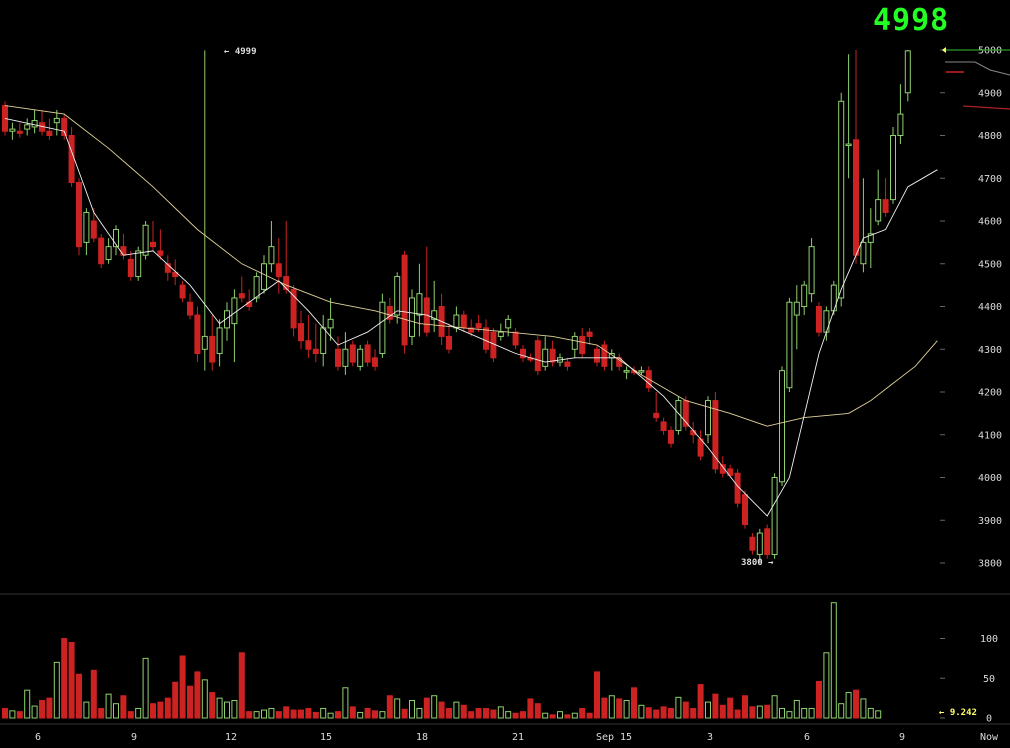  Describe the element at coordinates (986, 107) in the screenshot. I see `bid-line` at that location.